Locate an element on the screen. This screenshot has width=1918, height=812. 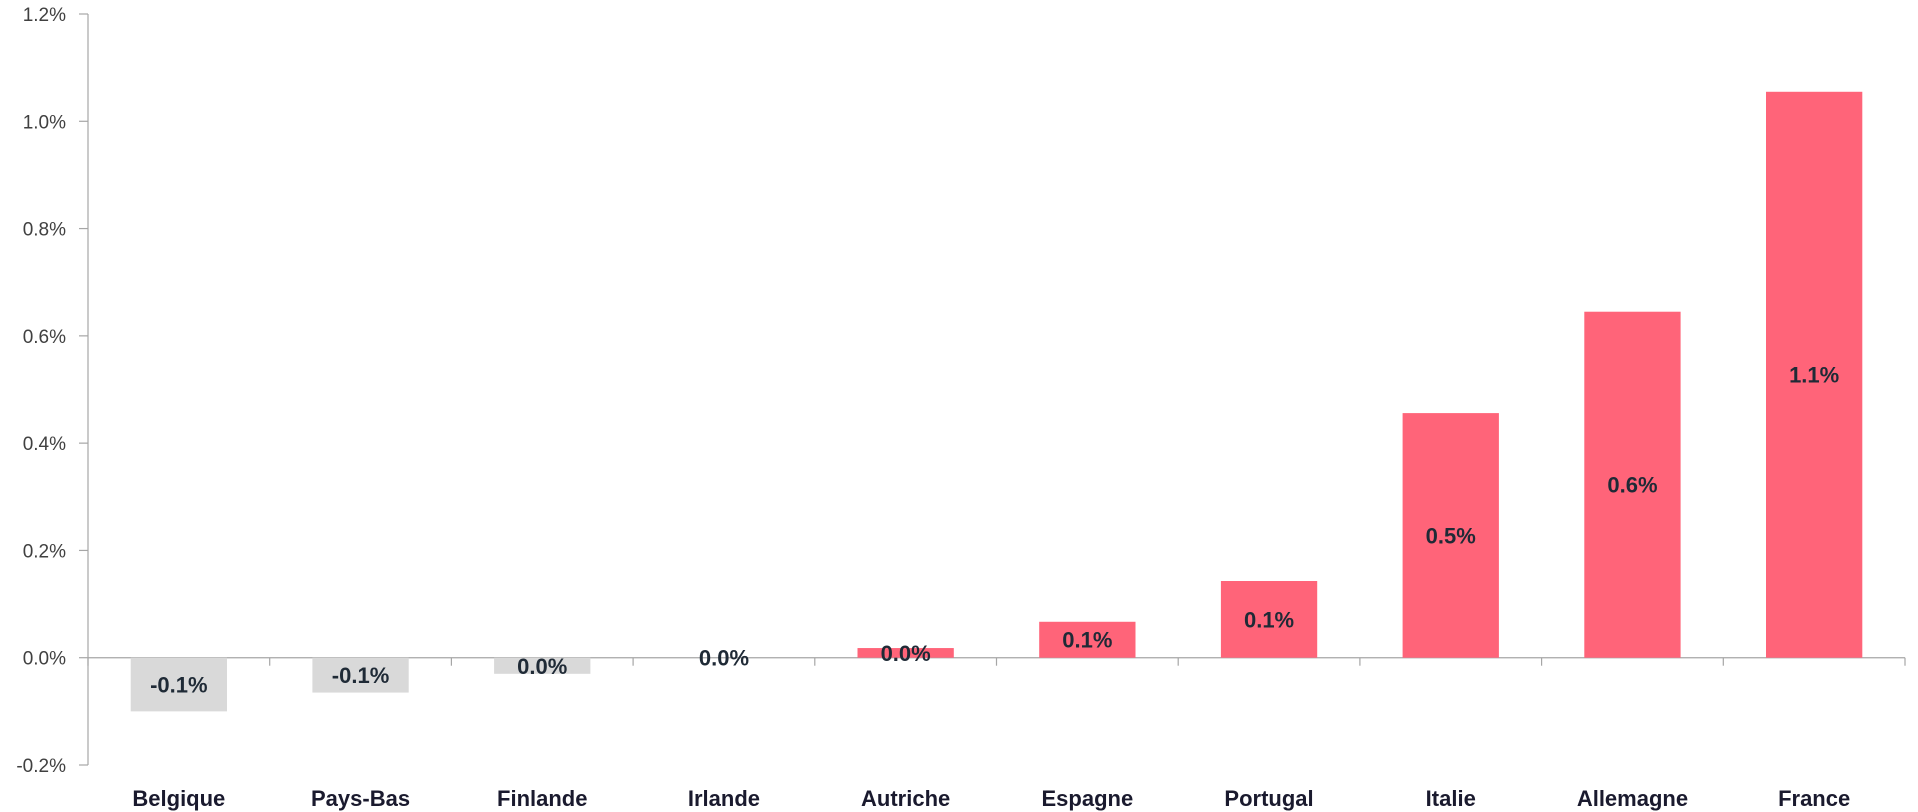
bar-italie is located at coordinates (1450, 535).